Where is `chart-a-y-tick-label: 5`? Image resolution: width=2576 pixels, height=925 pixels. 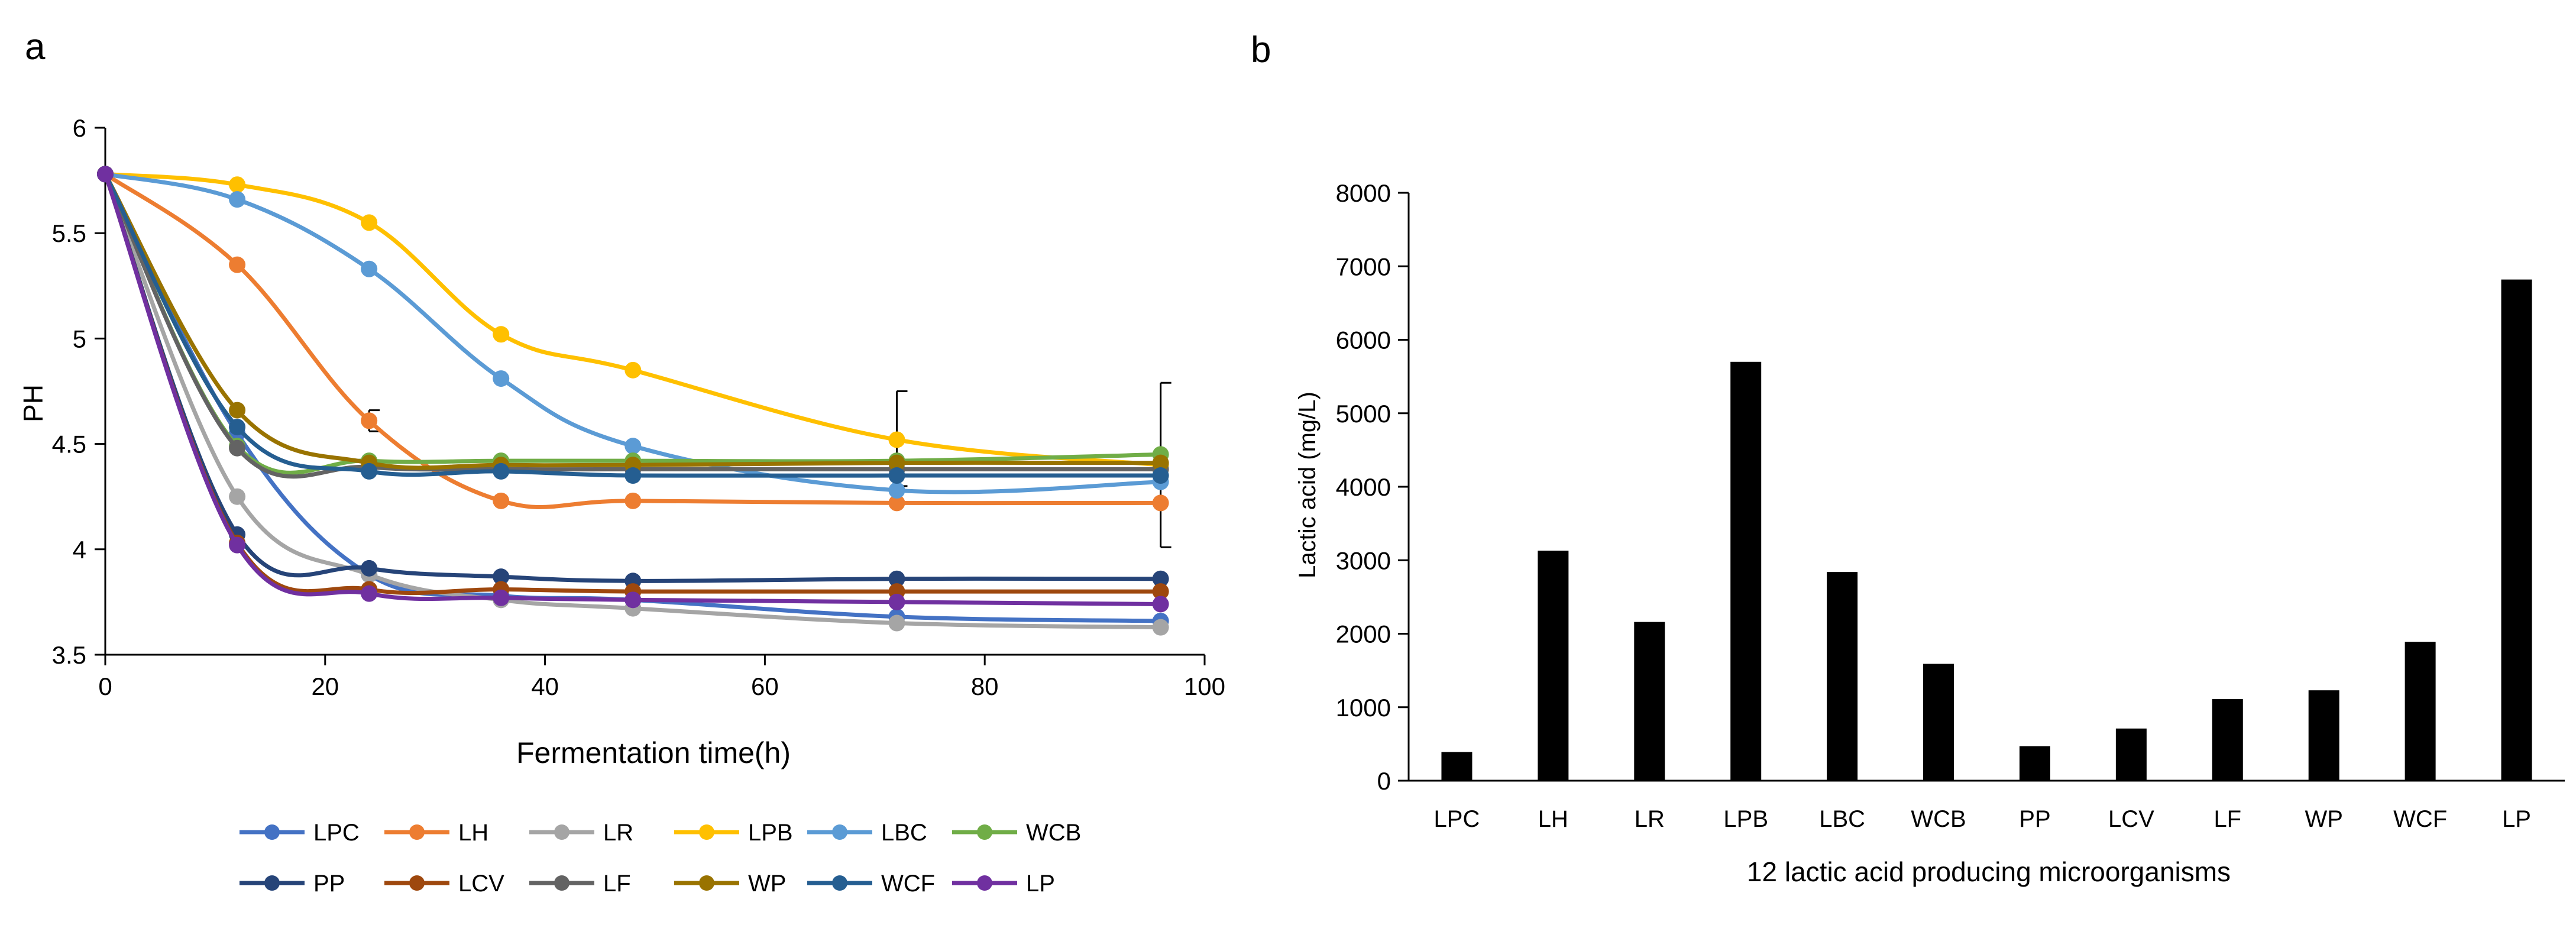
chart-a-y-tick-label: 5 is located at coordinates (80, 339).